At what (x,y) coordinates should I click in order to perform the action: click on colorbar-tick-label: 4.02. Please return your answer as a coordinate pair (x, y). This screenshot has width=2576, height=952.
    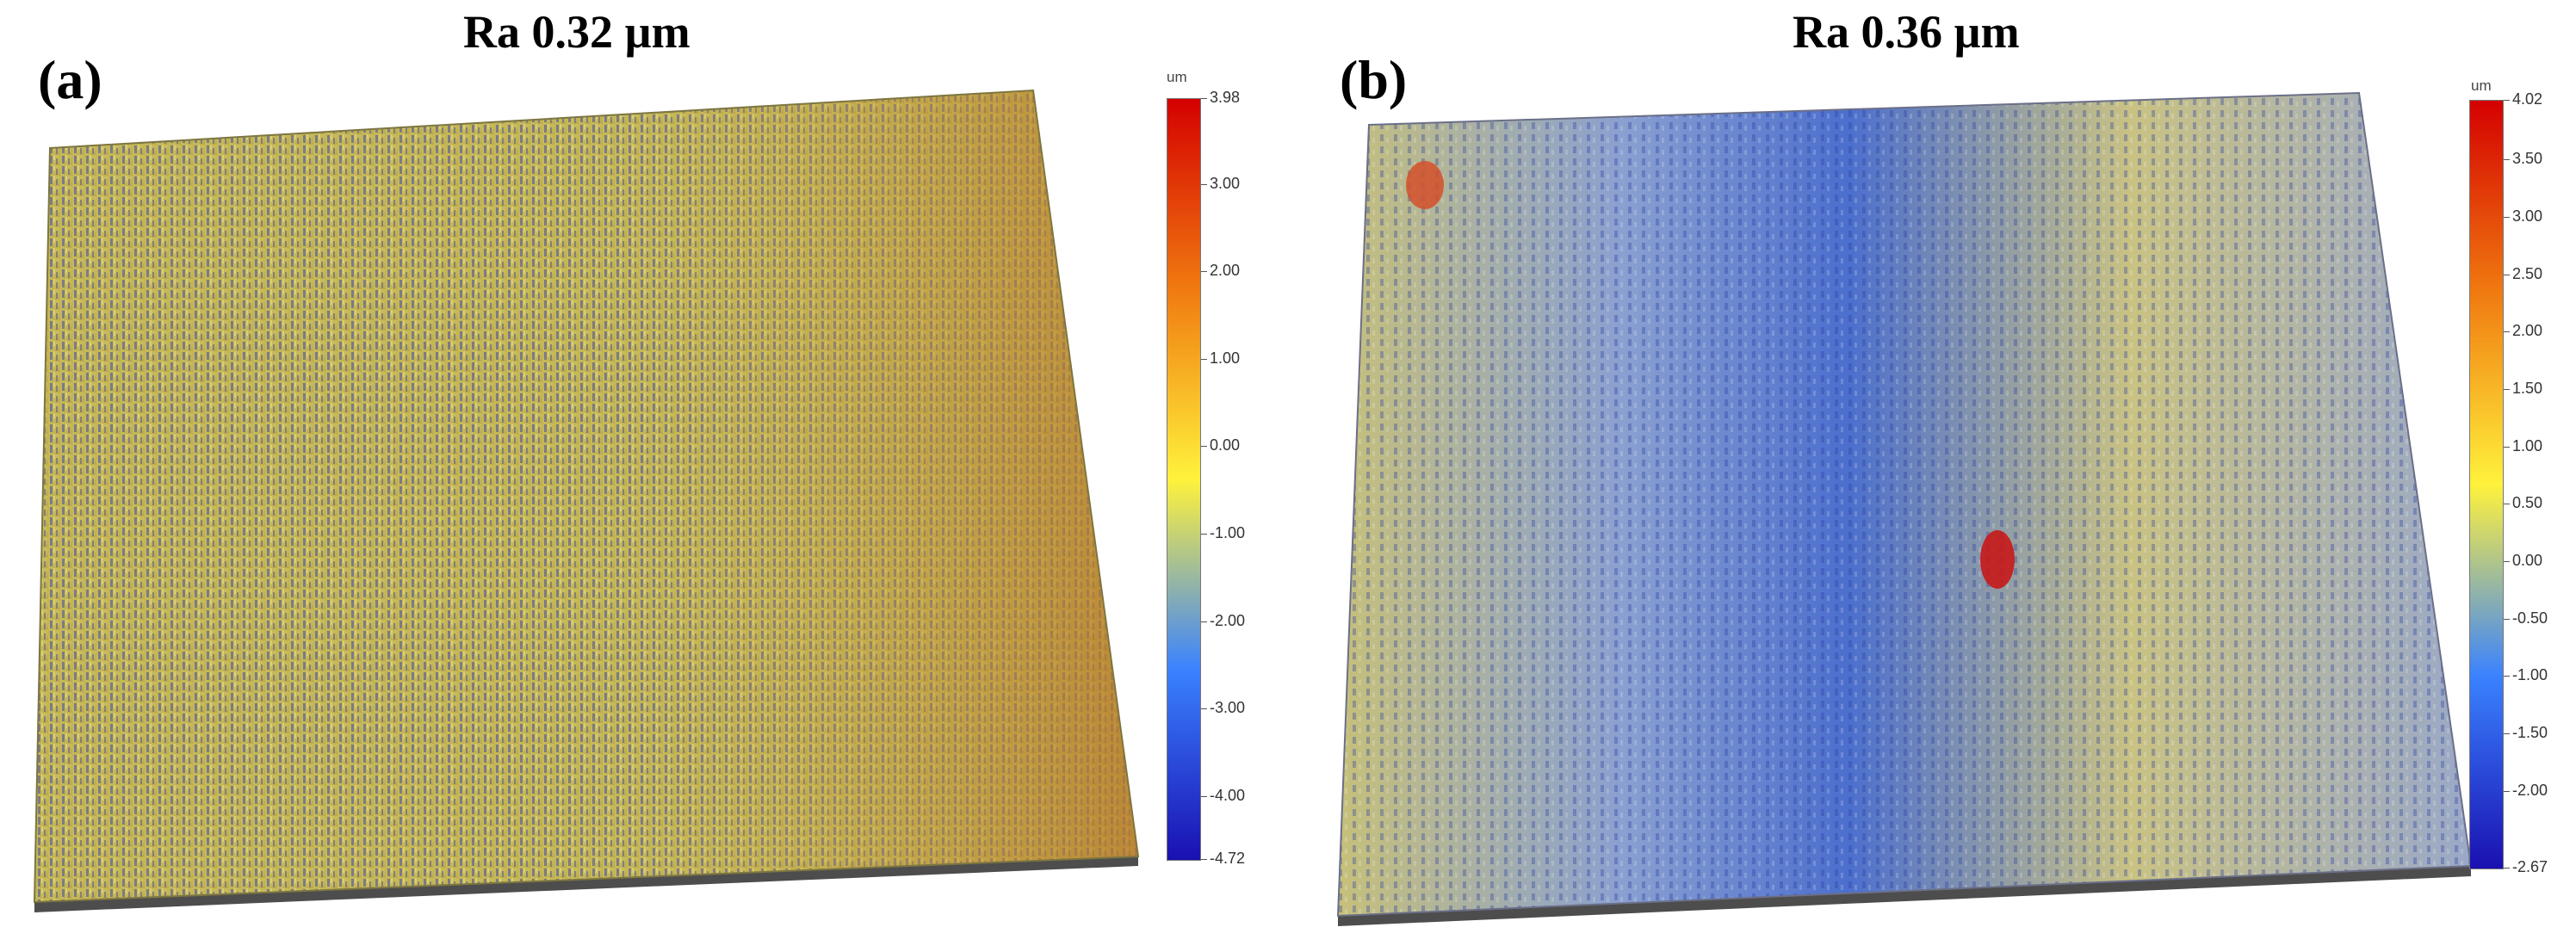
    Looking at the image, I should click on (2527, 99).